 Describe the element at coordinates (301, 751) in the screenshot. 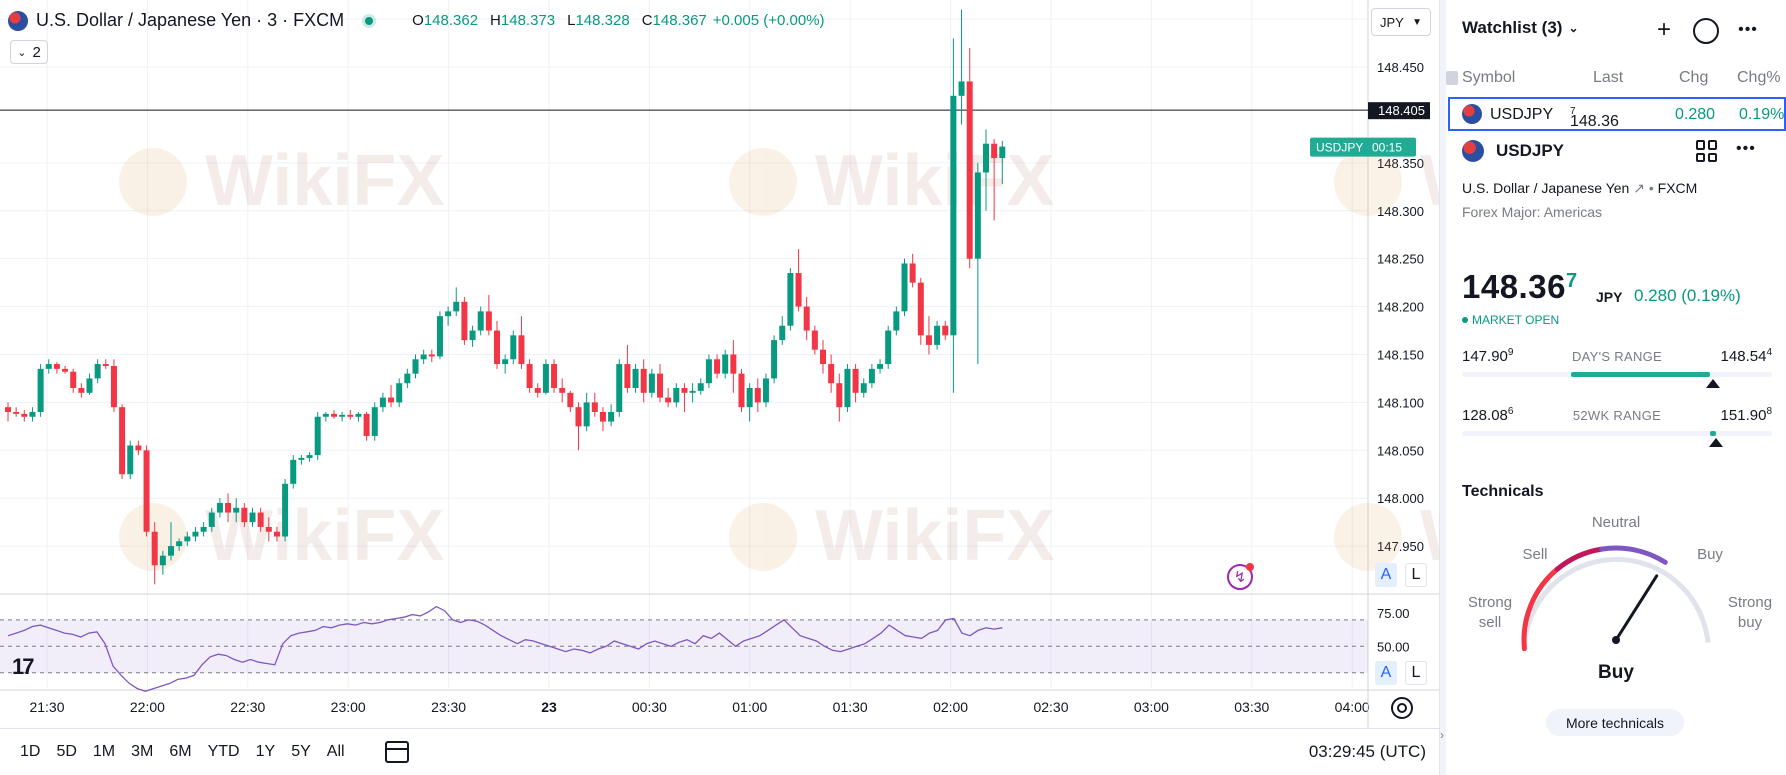

I see `range-button-5y: 5Y` at that location.